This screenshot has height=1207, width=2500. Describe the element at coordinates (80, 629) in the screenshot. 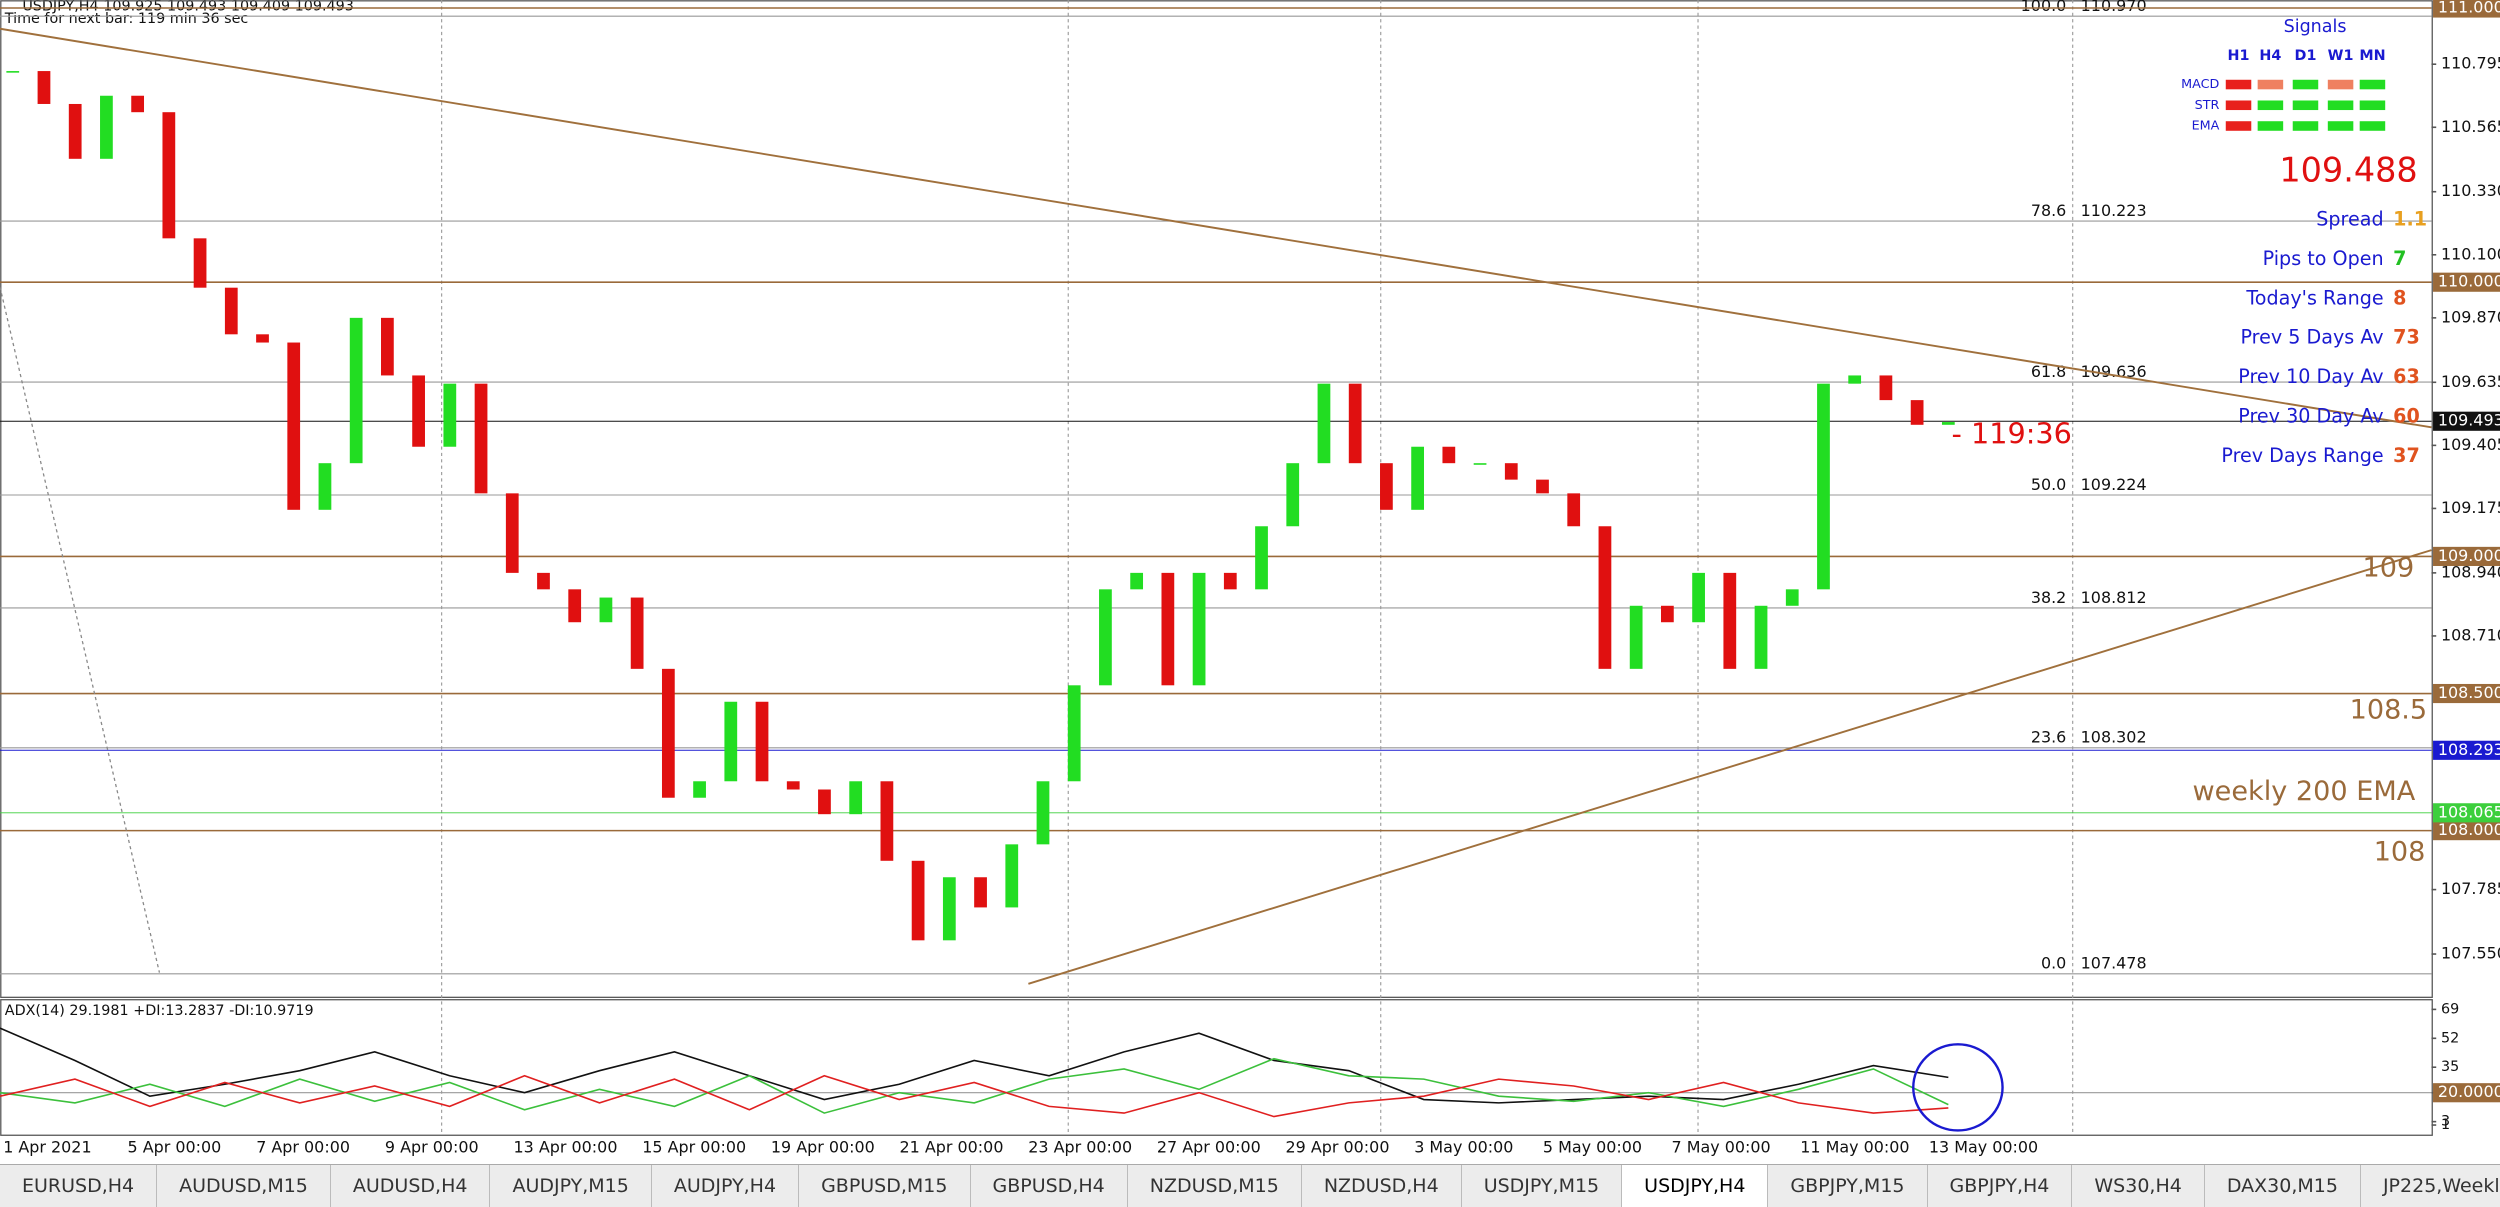

I see `trend-line` at that location.